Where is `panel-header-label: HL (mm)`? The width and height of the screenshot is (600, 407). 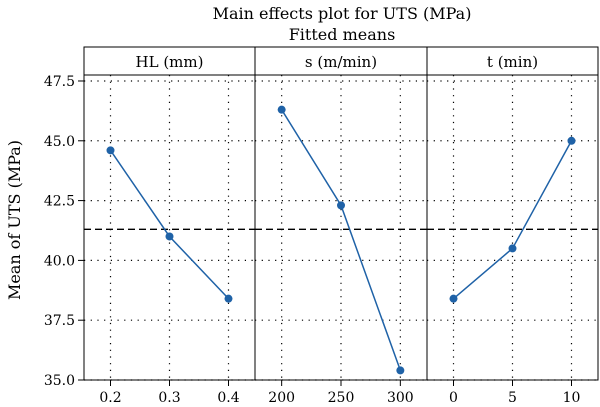
panel-header-label: HL (mm) is located at coordinates (170, 62).